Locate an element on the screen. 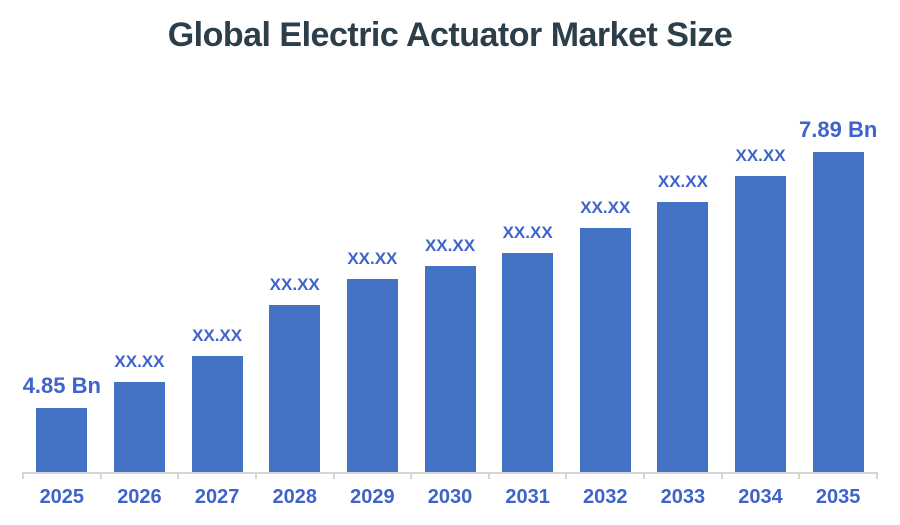  bar-value-label-2027: XX.XX is located at coordinates (217, 335).